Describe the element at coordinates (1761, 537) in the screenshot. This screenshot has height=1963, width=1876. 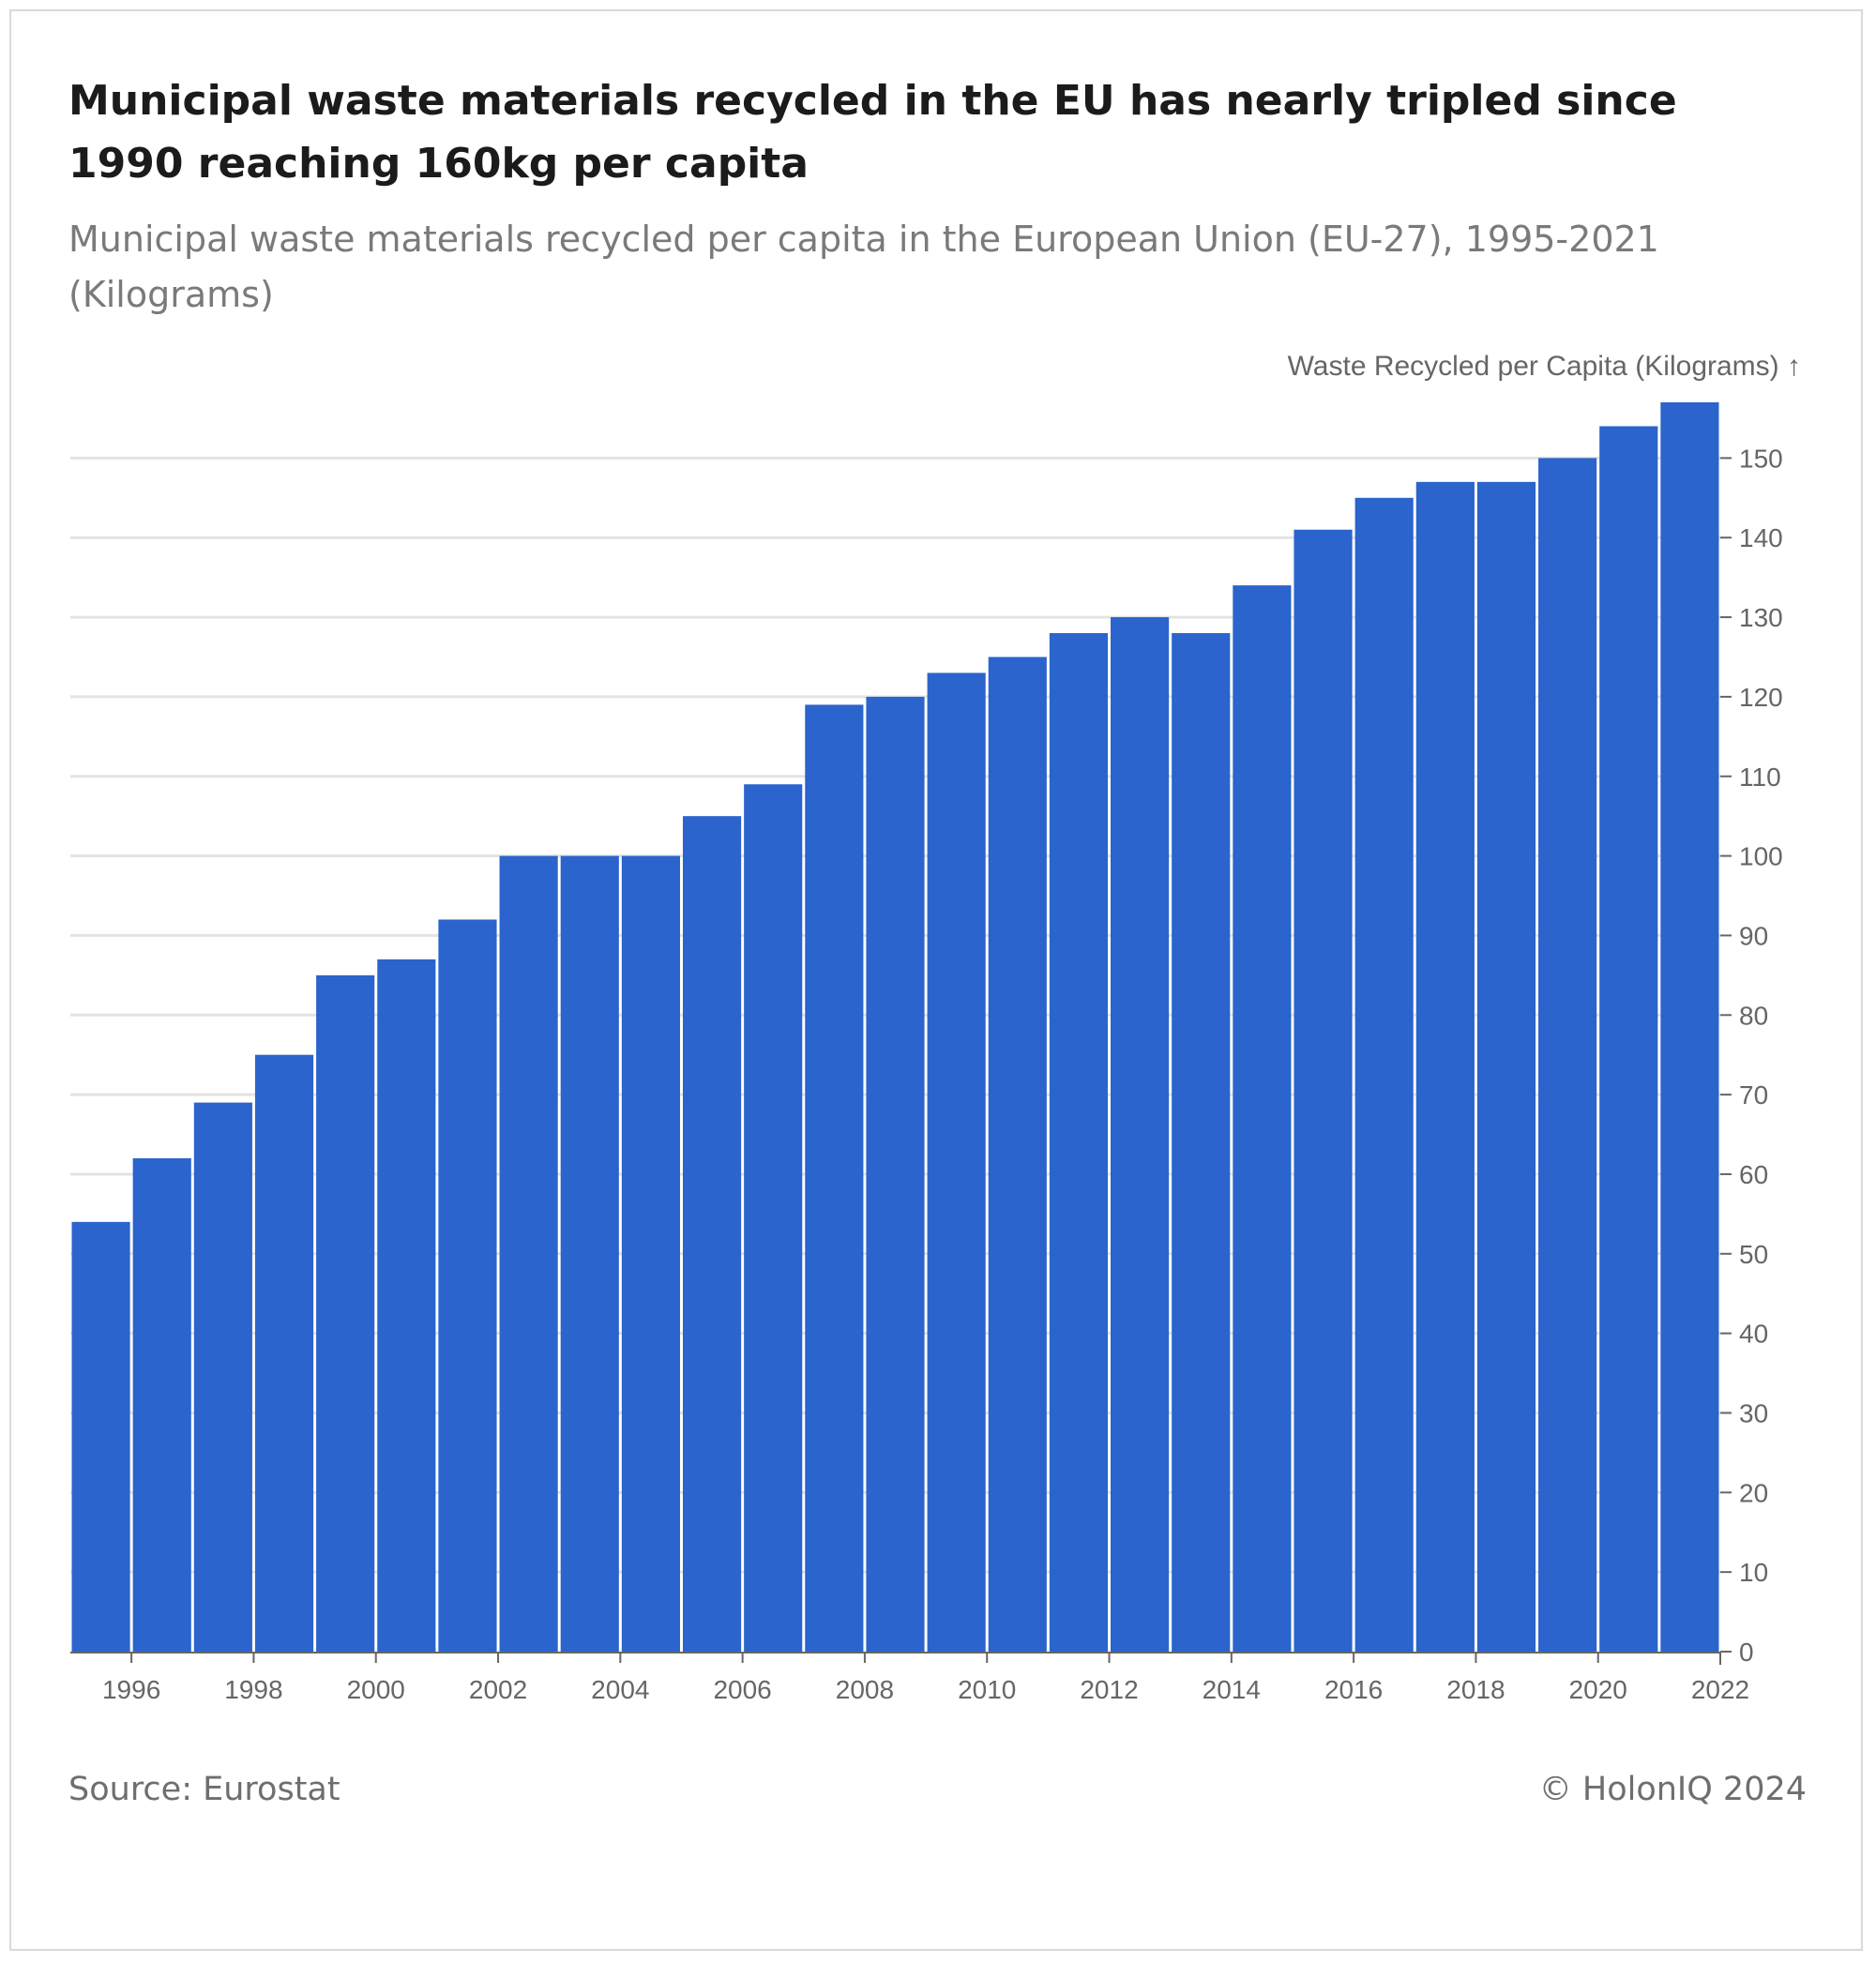
I see `y-tick-label: 140` at that location.